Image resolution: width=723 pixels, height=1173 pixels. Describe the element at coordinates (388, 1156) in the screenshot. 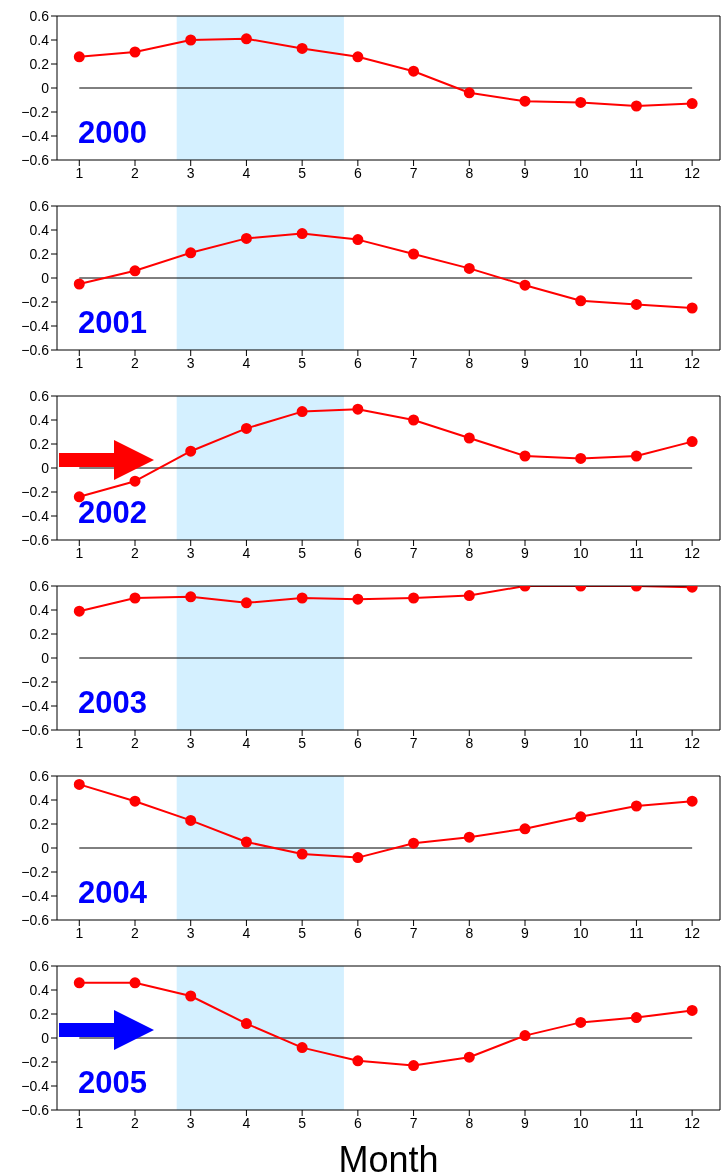

I see `x-axis-title: Month` at that location.